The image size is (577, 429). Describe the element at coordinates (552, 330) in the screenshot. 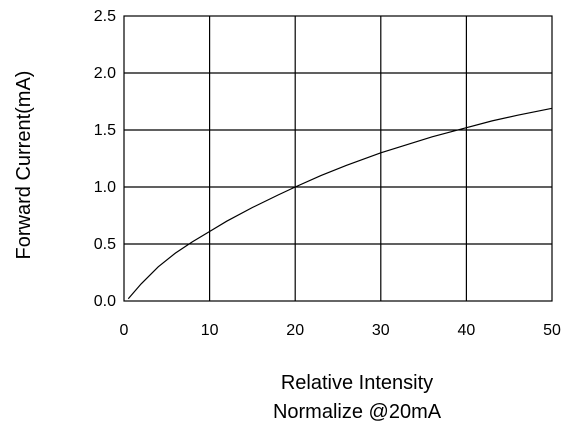

I see `x-tick-label: 50` at that location.